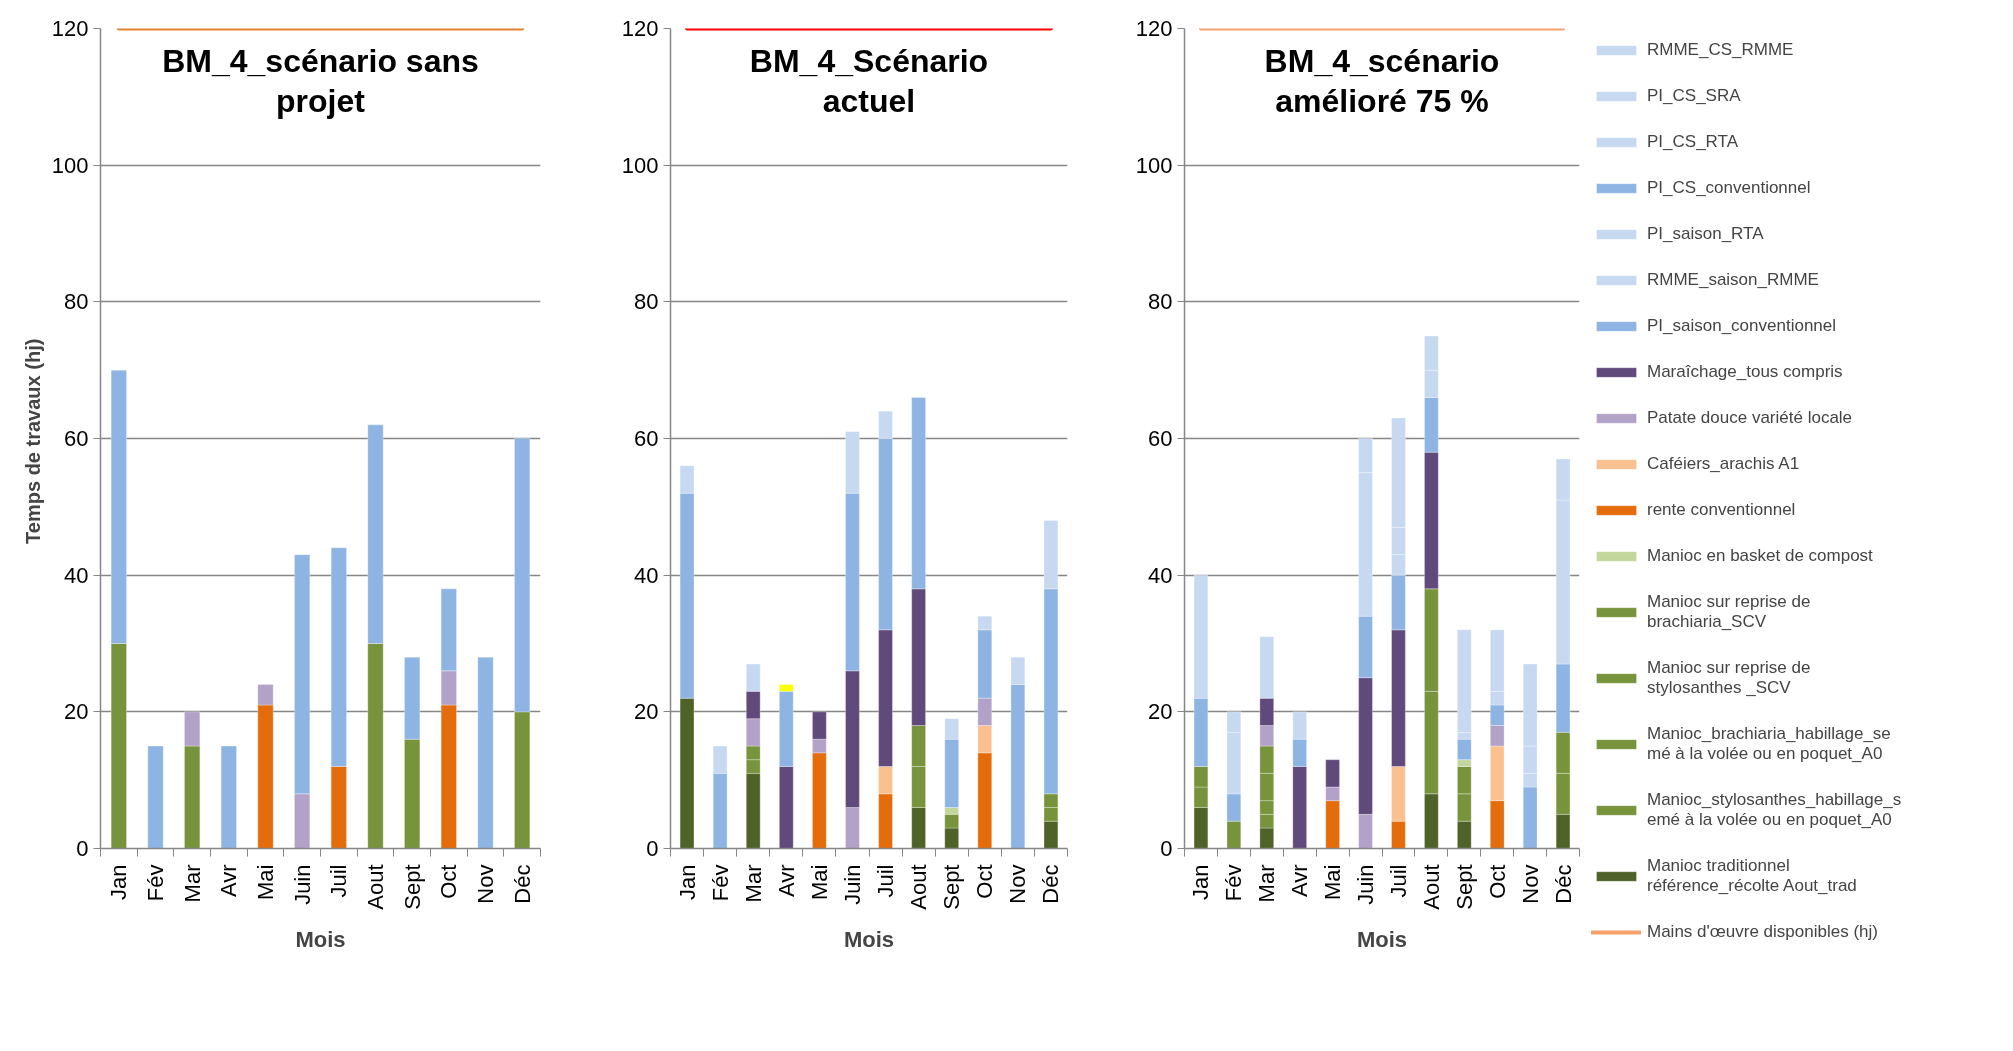 The height and width of the screenshot is (1051, 2013). What do you see at coordinates (1752, 876) in the screenshot?
I see `legend-label: Manioc traditionnel référence_récolte Aout_trad` at bounding box center [1752, 876].